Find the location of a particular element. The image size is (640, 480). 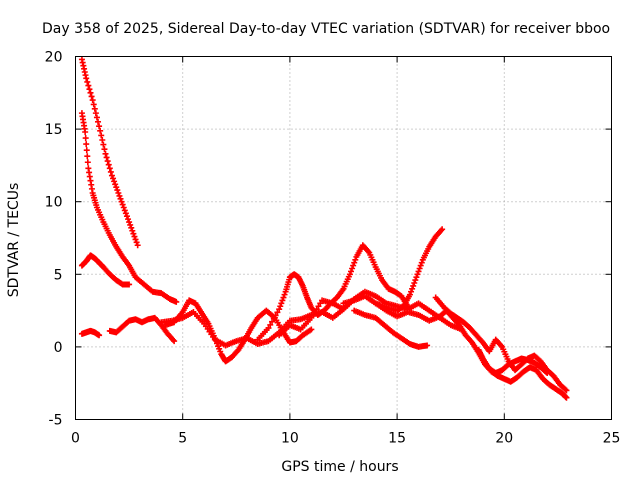

y-tick-label: 5 is located at coordinates (58, 275).